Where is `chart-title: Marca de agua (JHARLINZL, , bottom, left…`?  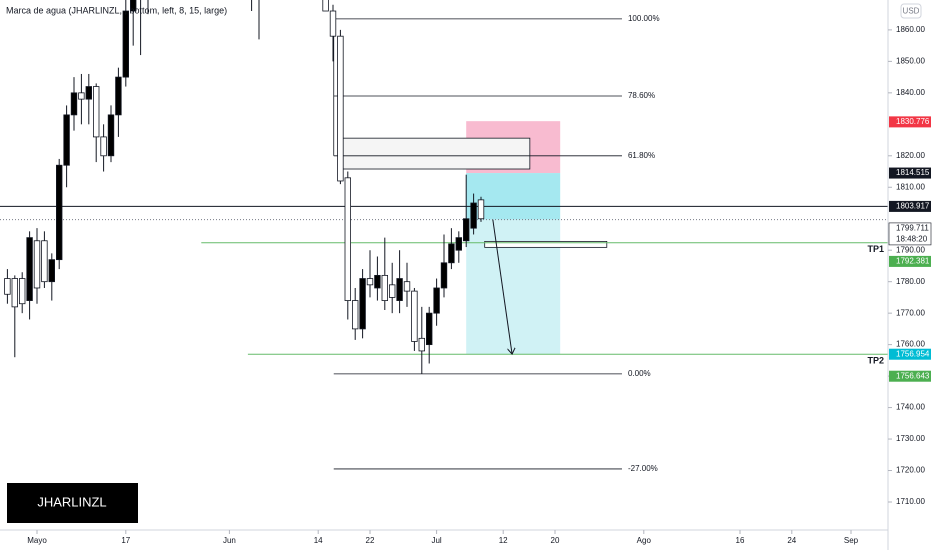
chart-title: Marca de agua (JHARLINZL, , bottom, left… is located at coordinates (116, 10).